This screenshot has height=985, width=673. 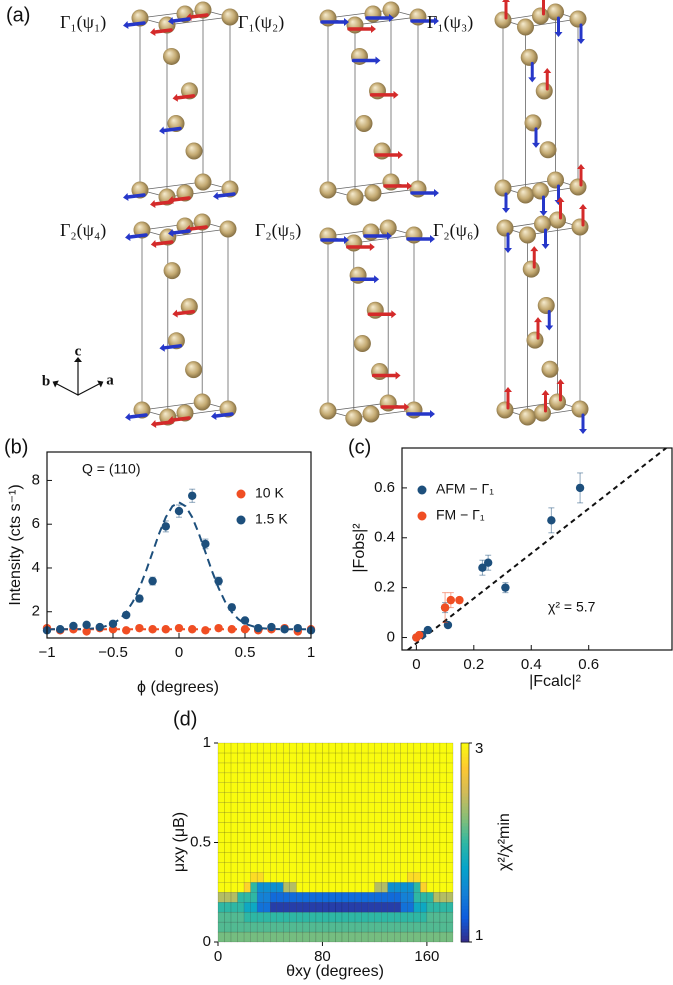 I want to click on y-tick-label: 1, so click(x=207, y=742).